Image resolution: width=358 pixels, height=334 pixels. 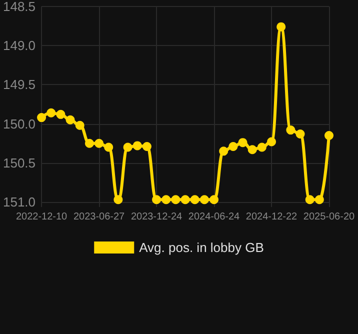 What do you see at coordinates (19, 124) in the screenshot?
I see `y-tick-label: 150.0` at bounding box center [19, 124].